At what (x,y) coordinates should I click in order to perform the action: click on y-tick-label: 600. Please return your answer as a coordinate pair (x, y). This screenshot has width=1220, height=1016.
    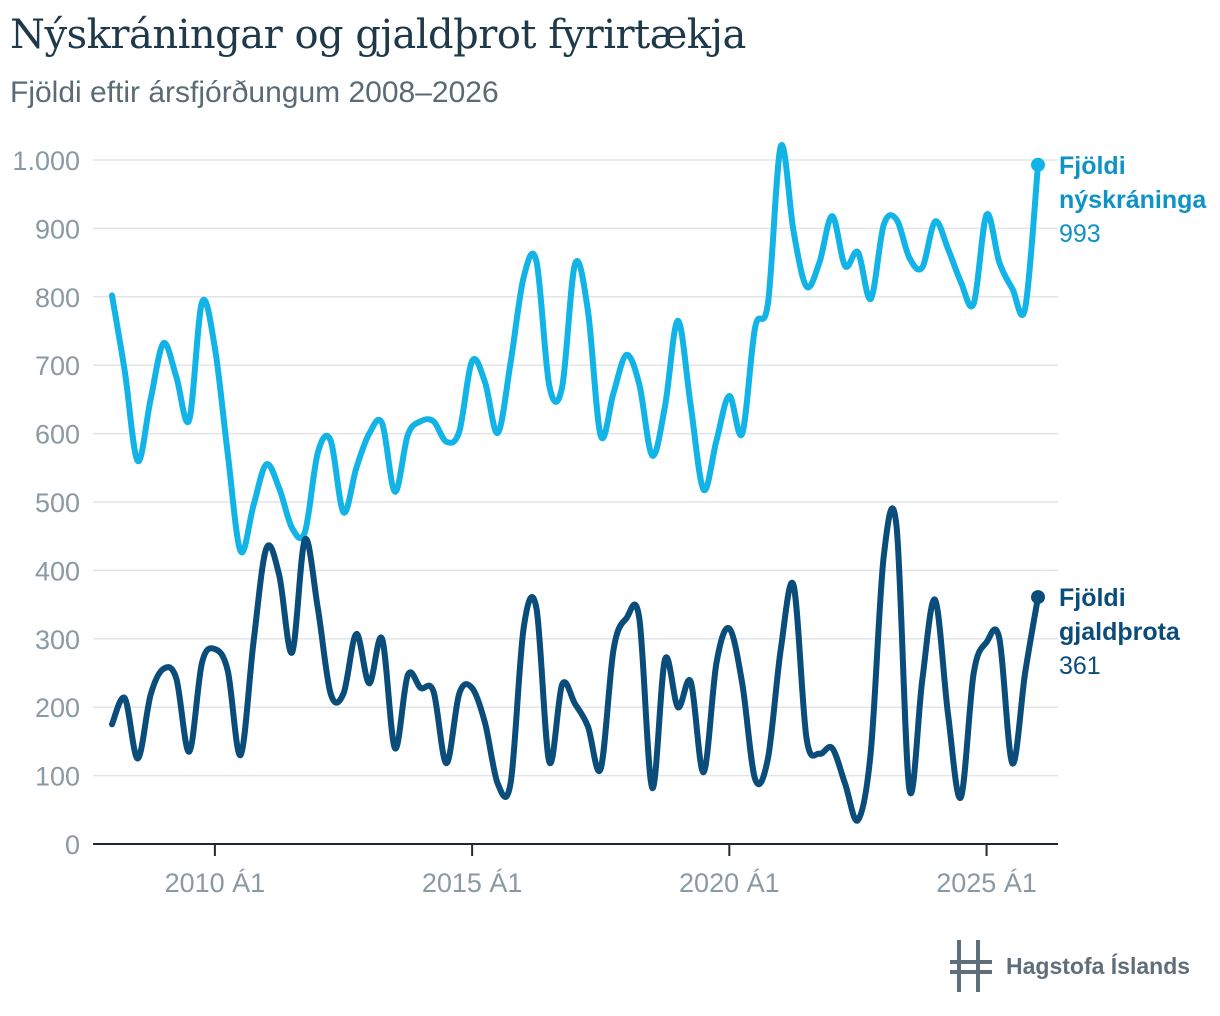
    Looking at the image, I should click on (57, 435).